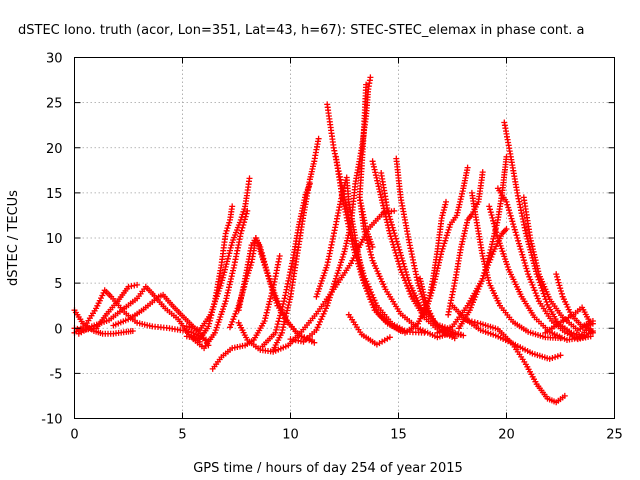 This screenshot has width=640, height=480. What do you see at coordinates (13, 238) in the screenshot?
I see `y-axis-label: dSTEC / TECUs` at bounding box center [13, 238].